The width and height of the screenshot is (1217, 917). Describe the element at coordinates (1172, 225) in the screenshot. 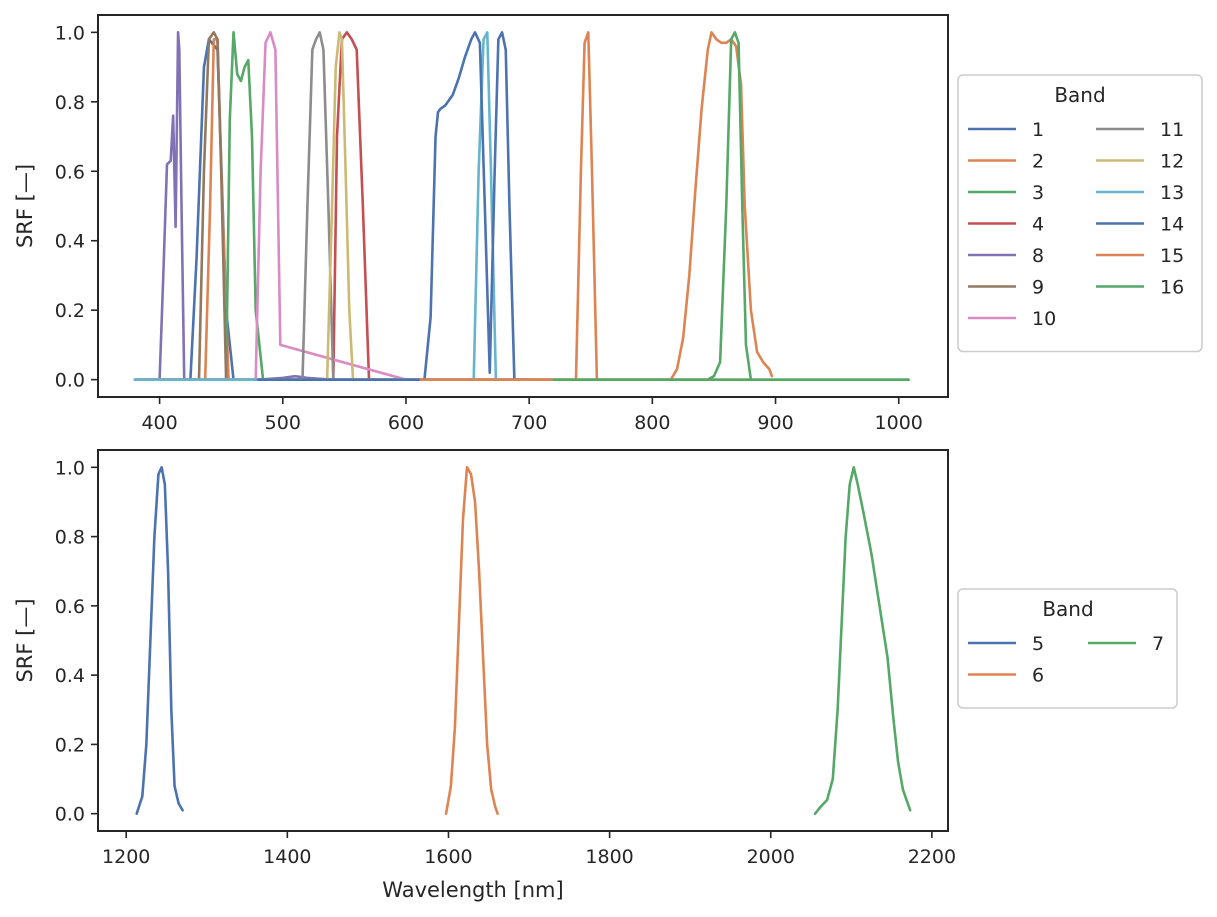

I see `legend-label-band-14: 14` at that location.